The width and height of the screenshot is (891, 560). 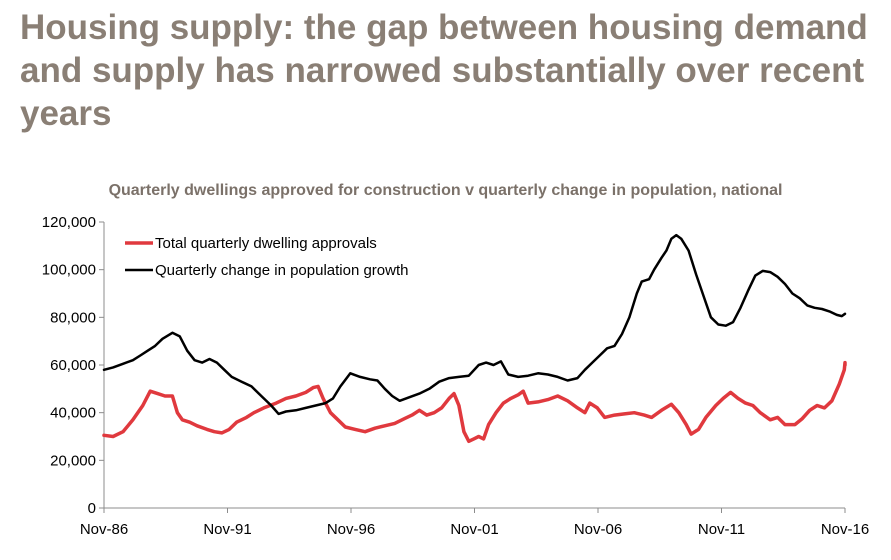 I want to click on x-tick-label: Nov-11, so click(x=721, y=529).